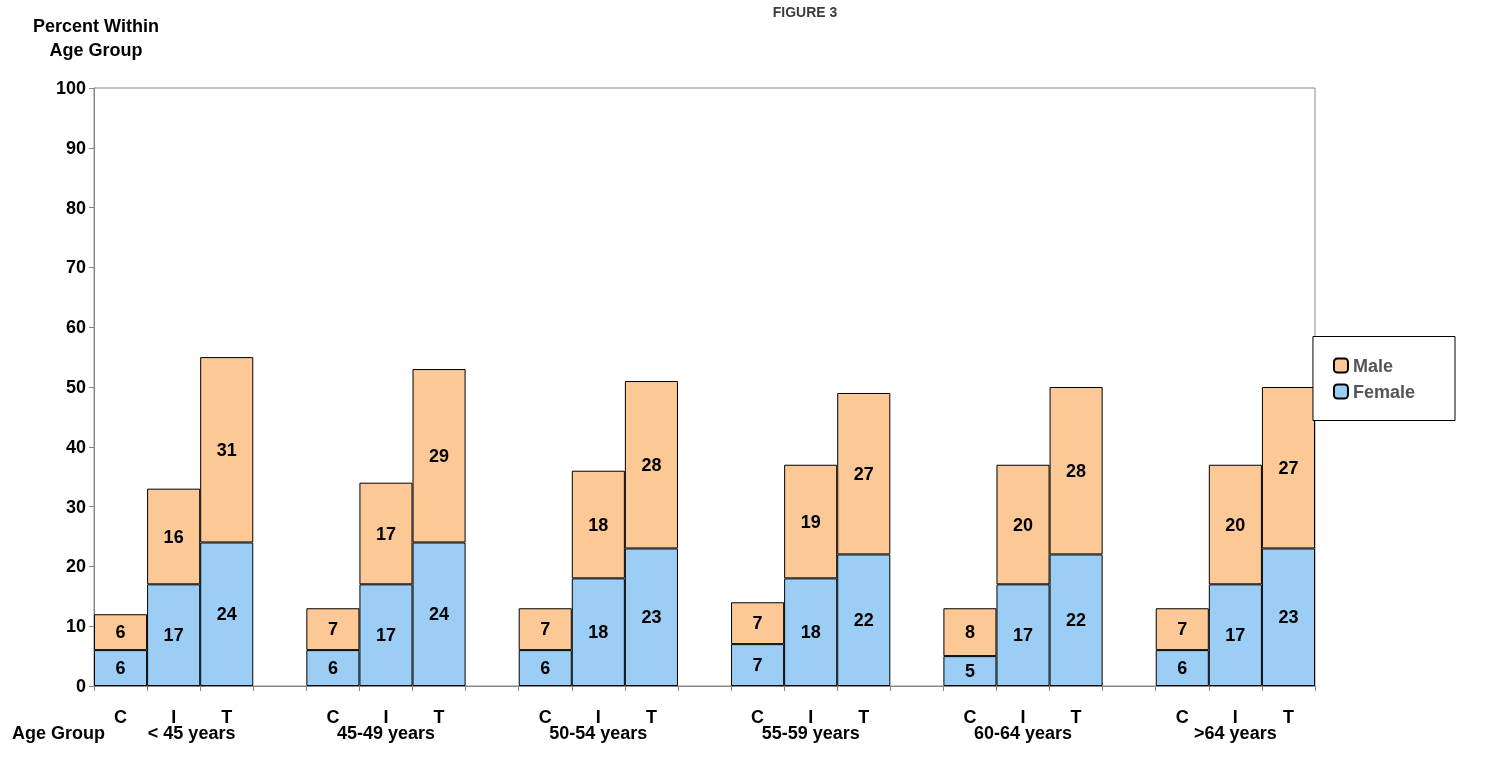  What do you see at coordinates (75, 267) in the screenshot?
I see `y-tick-label: 70` at bounding box center [75, 267].